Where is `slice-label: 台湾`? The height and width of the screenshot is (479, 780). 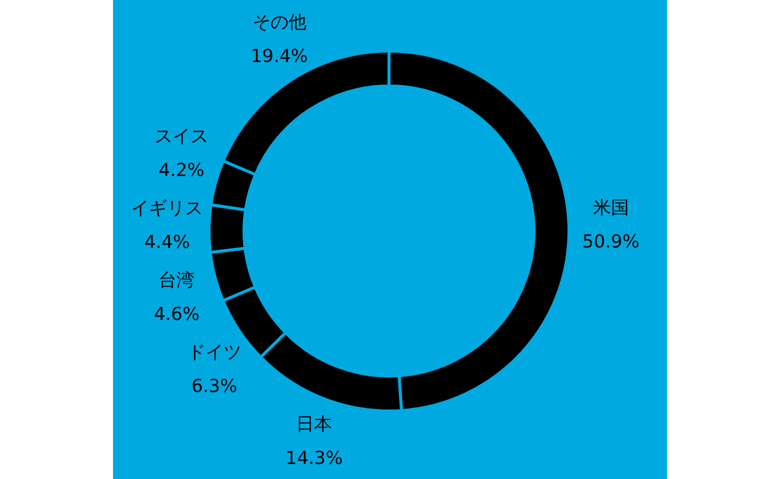
slice-label: 台湾 is located at coordinates (176, 280).